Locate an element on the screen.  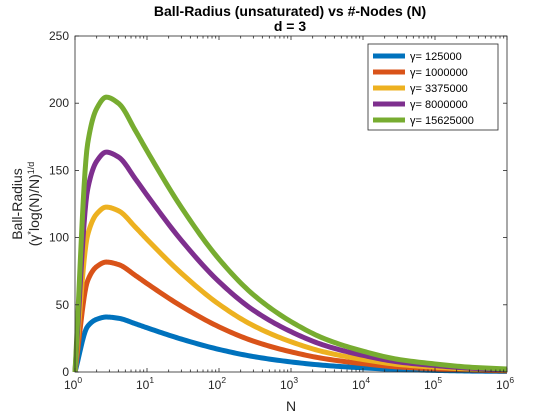
x-tick-exponent: 0 is located at coordinates (79, 380).